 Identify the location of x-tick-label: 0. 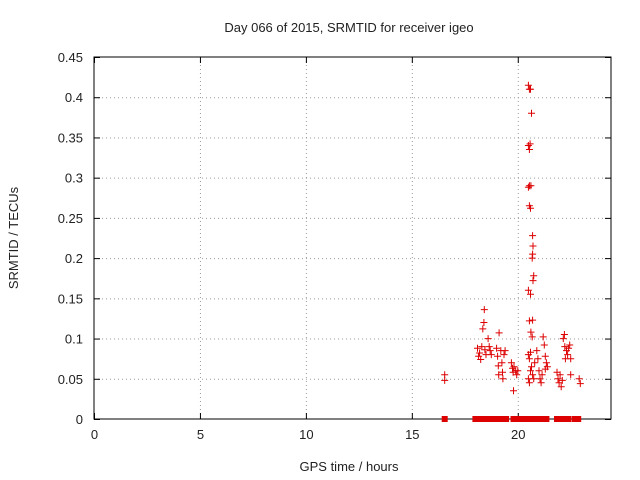
(94, 434).